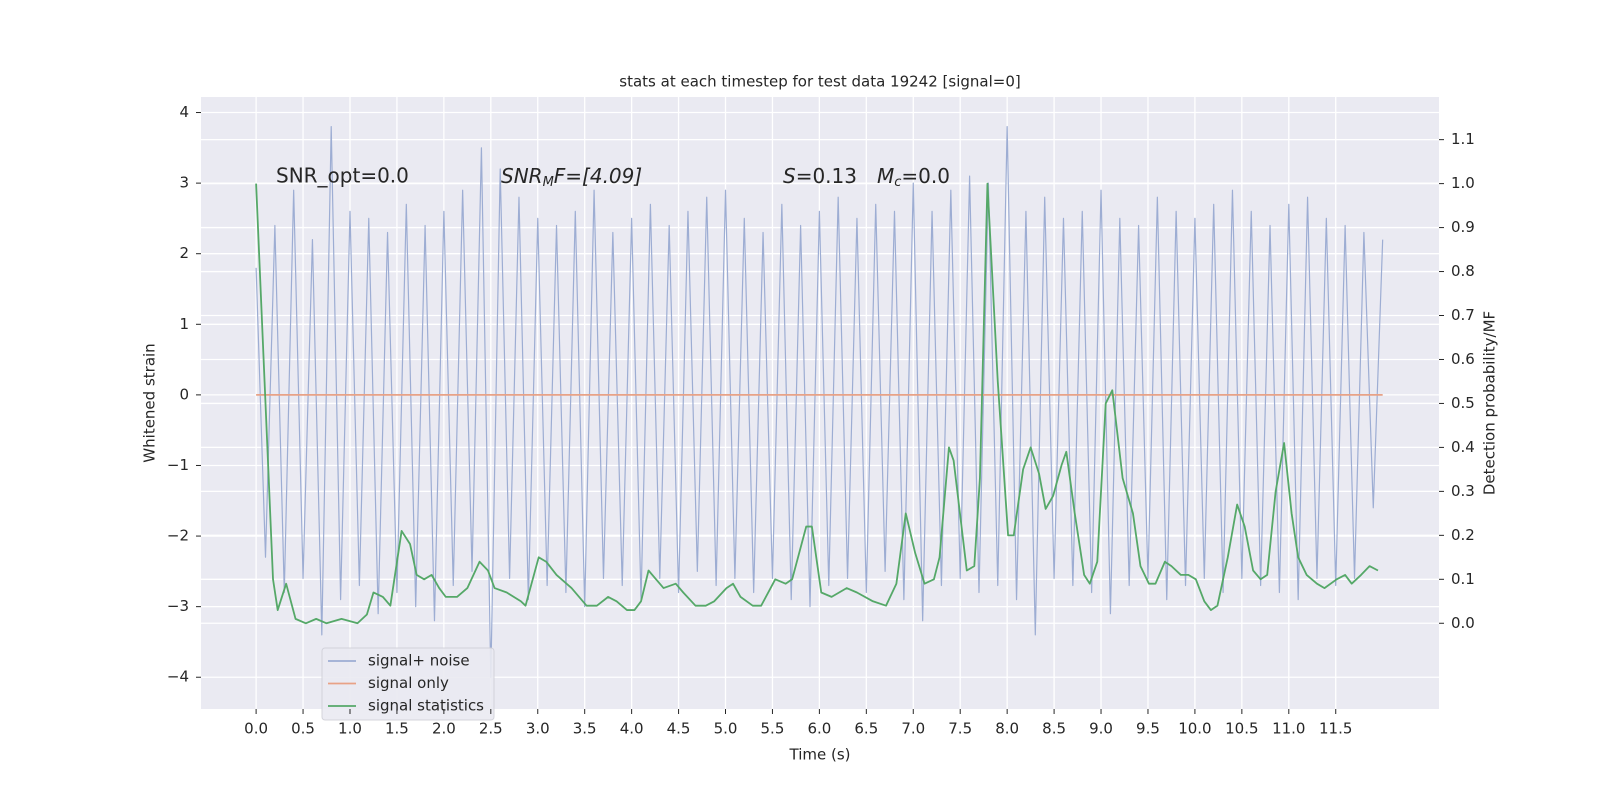  Describe the element at coordinates (178, 606) in the screenshot. I see `y-tick-label: −3` at that location.